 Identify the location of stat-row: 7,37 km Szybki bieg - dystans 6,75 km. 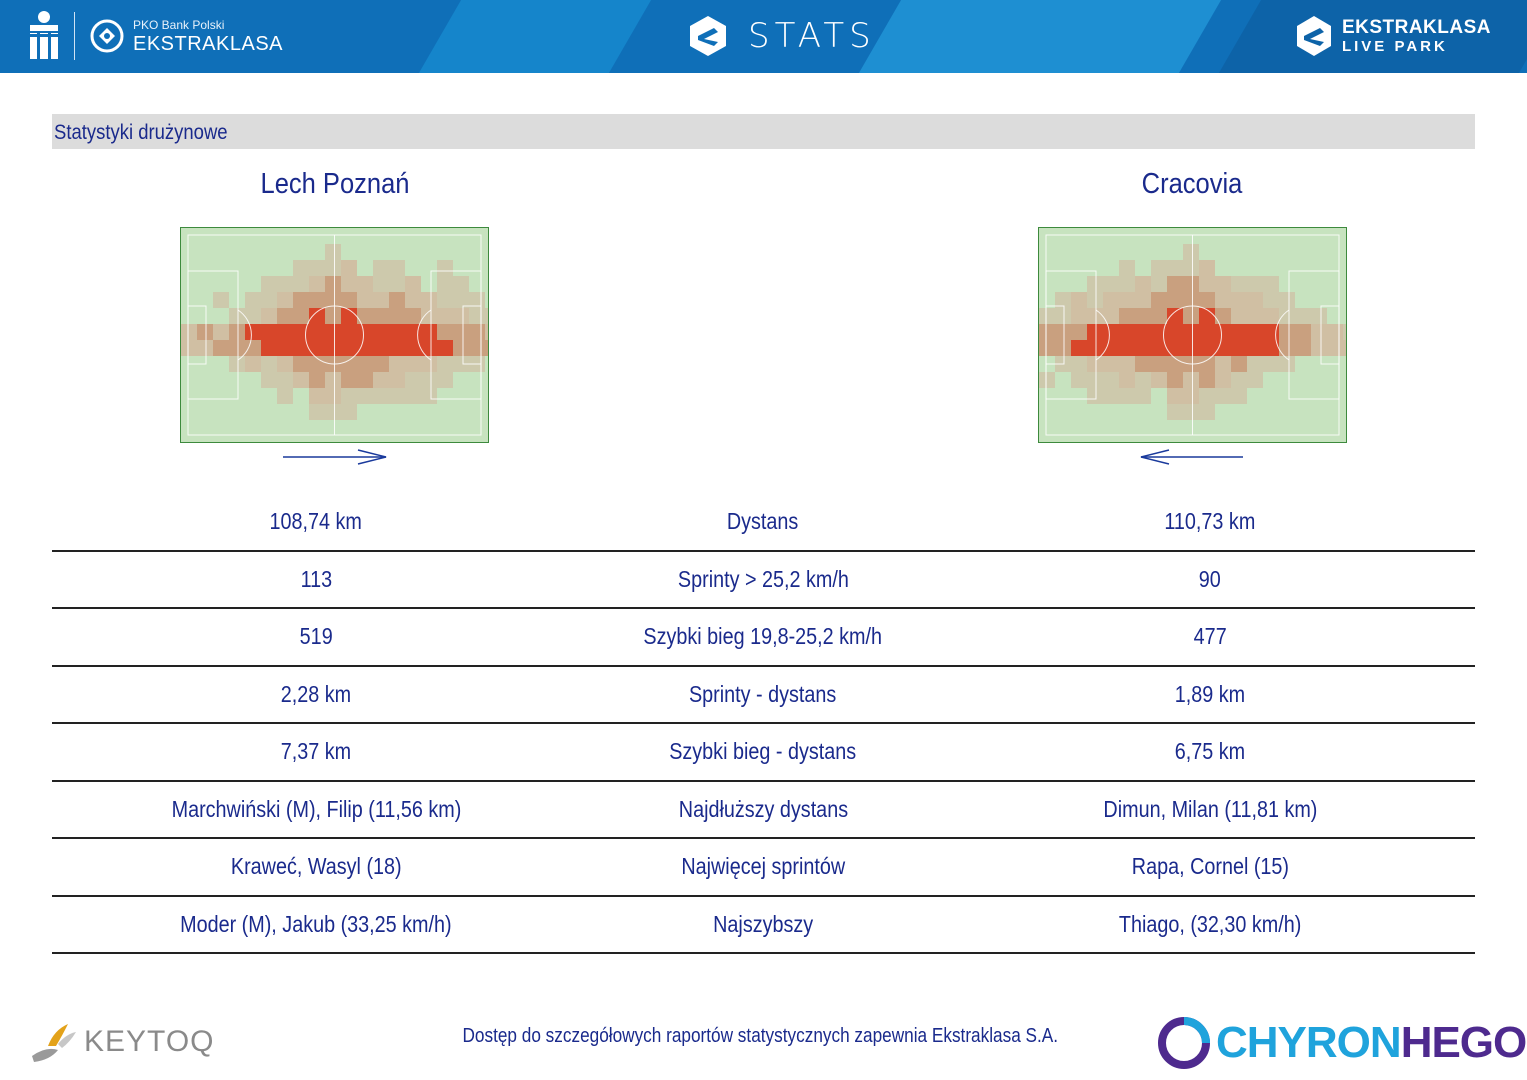
(763, 753).